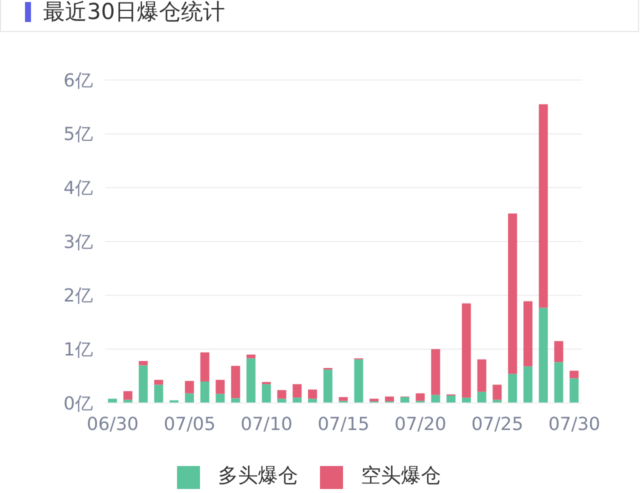 The image size is (640, 493). What do you see at coordinates (78, 242) in the screenshot?
I see `y-tick-label: 3亿` at bounding box center [78, 242].